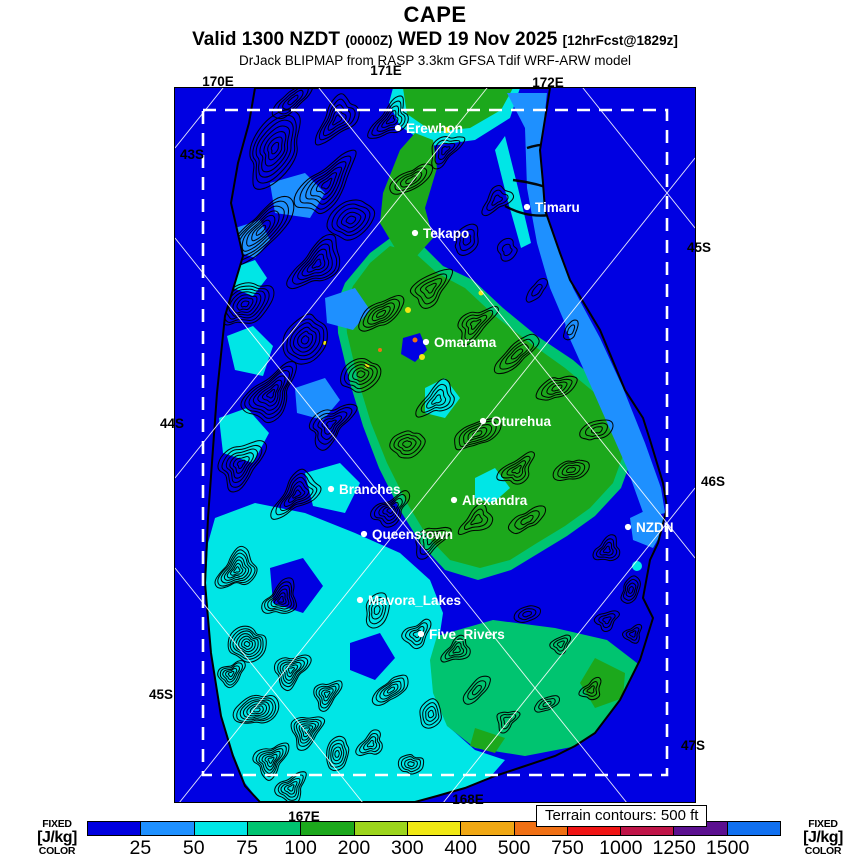 The image size is (850, 860). Describe the element at coordinates (412, 534) in the screenshot. I see `city-label: Queenstown` at that location.